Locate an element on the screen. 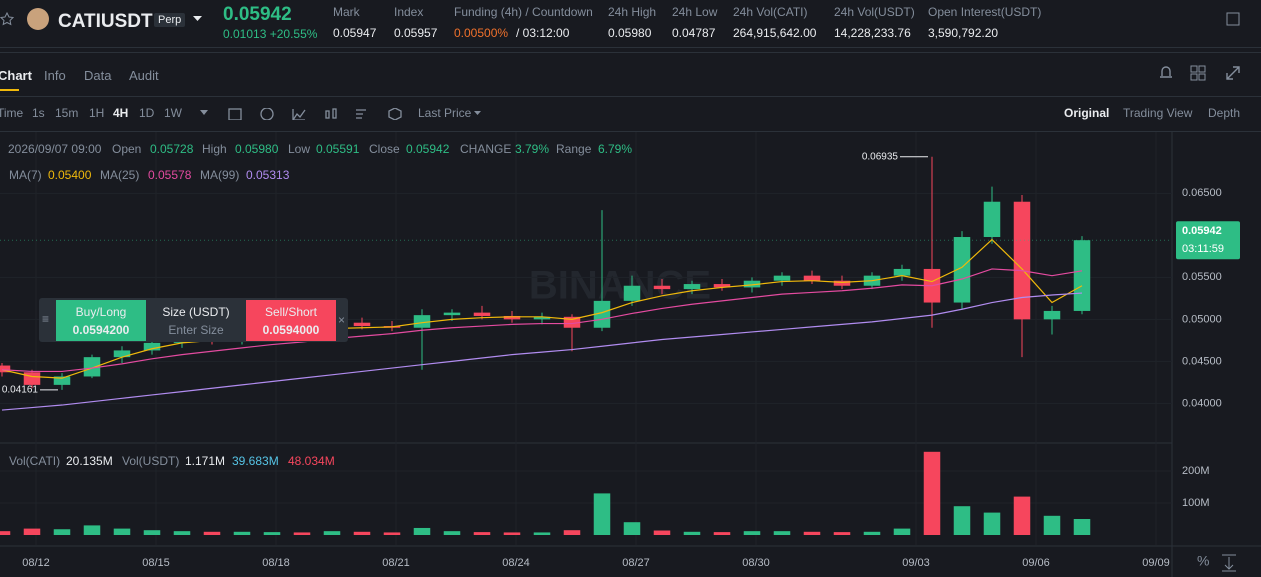 Image resolution: width=1261 pixels, height=577 pixels. favorite-icon is located at coordinates (8, 19).